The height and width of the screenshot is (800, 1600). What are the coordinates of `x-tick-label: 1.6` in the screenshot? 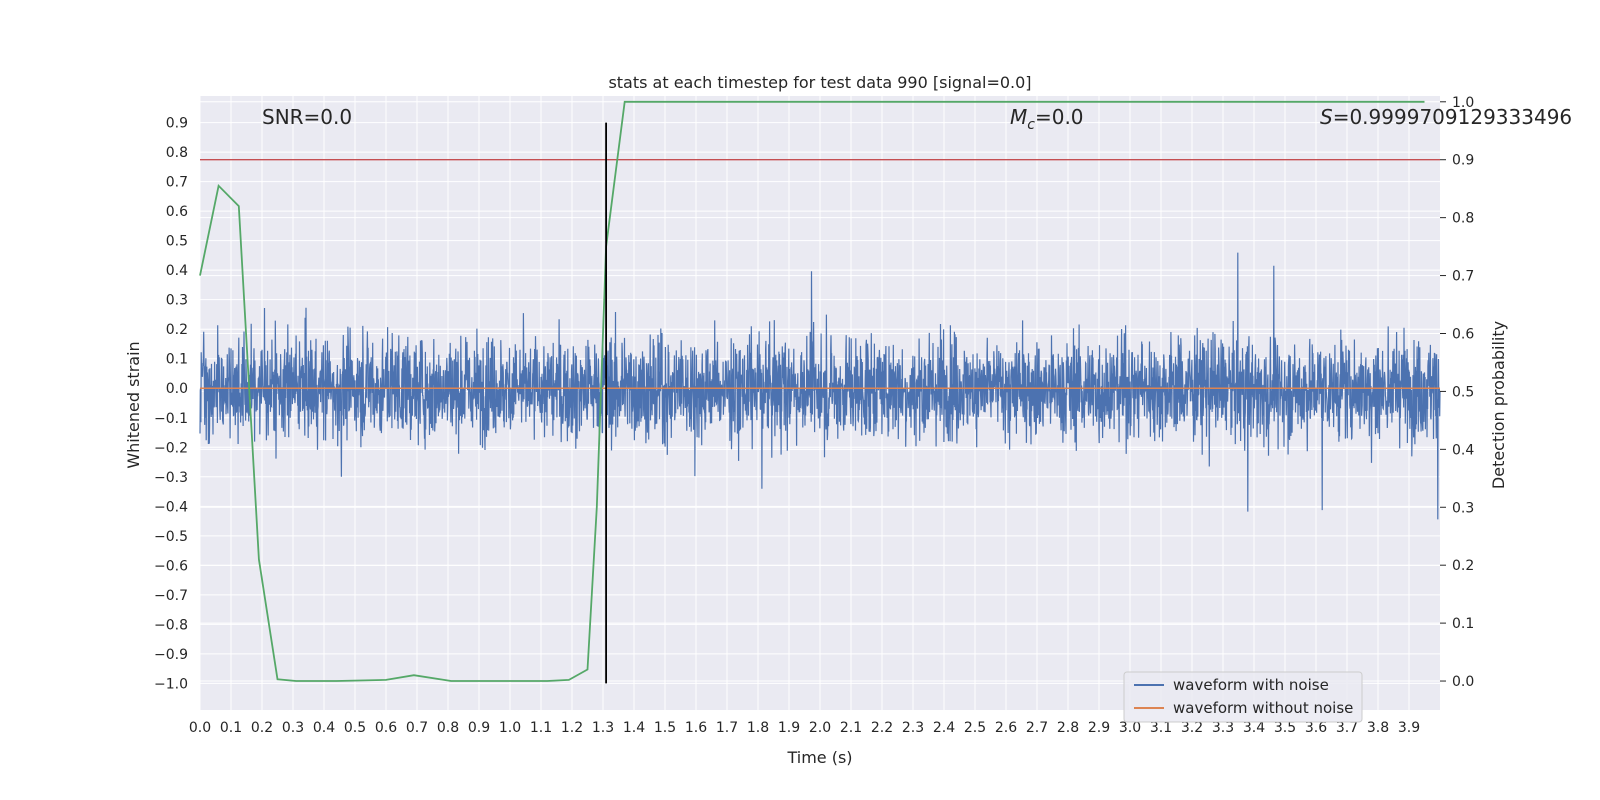 It's located at (696, 728).